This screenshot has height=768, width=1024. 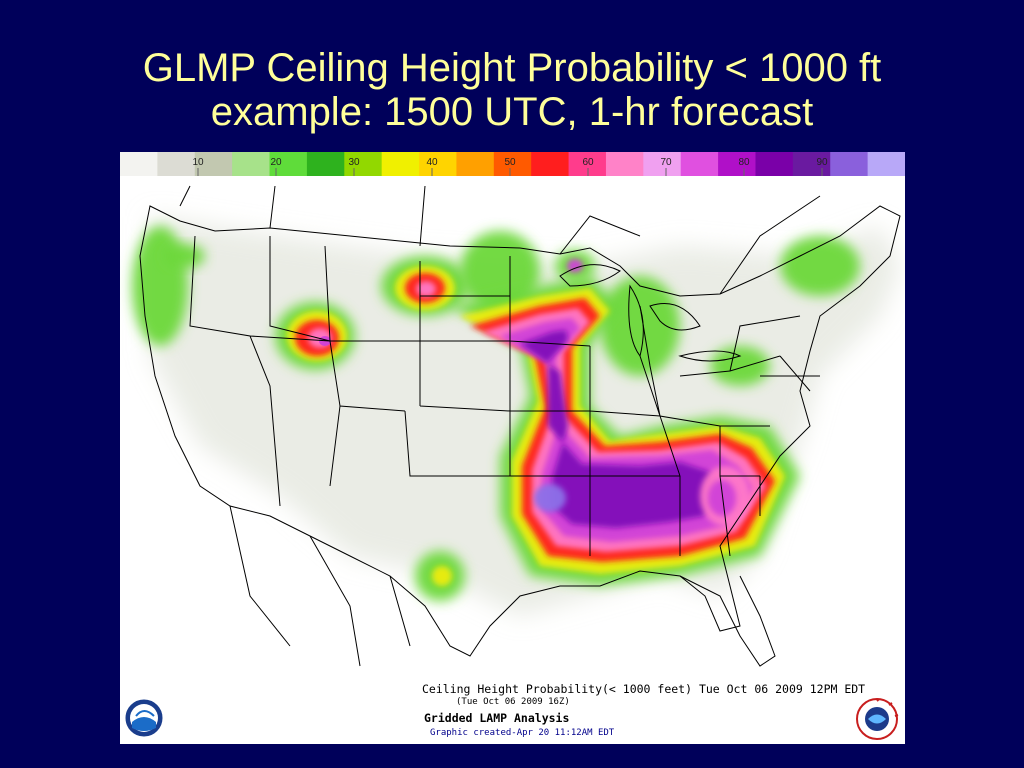 I want to click on contour-texas-yellow, so click(x=442, y=576).